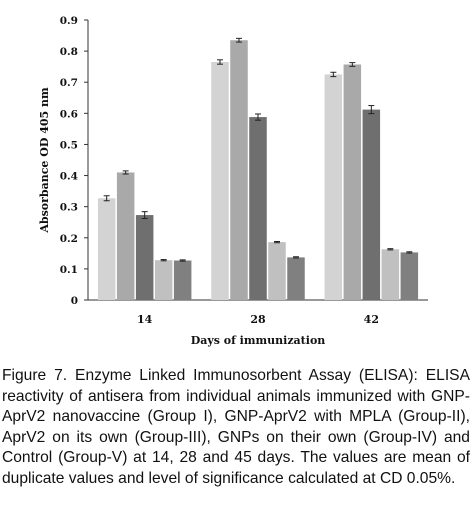 The height and width of the screenshot is (513, 474). I want to click on x-axis-tick-labels: 14 28 42, so click(258, 319).